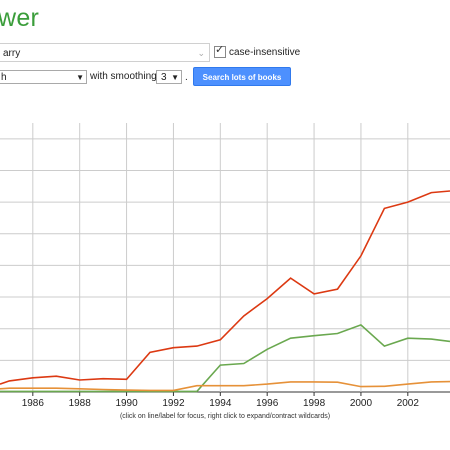  Describe the element at coordinates (314, 403) in the screenshot. I see `x-tick-label: 1998` at that location.